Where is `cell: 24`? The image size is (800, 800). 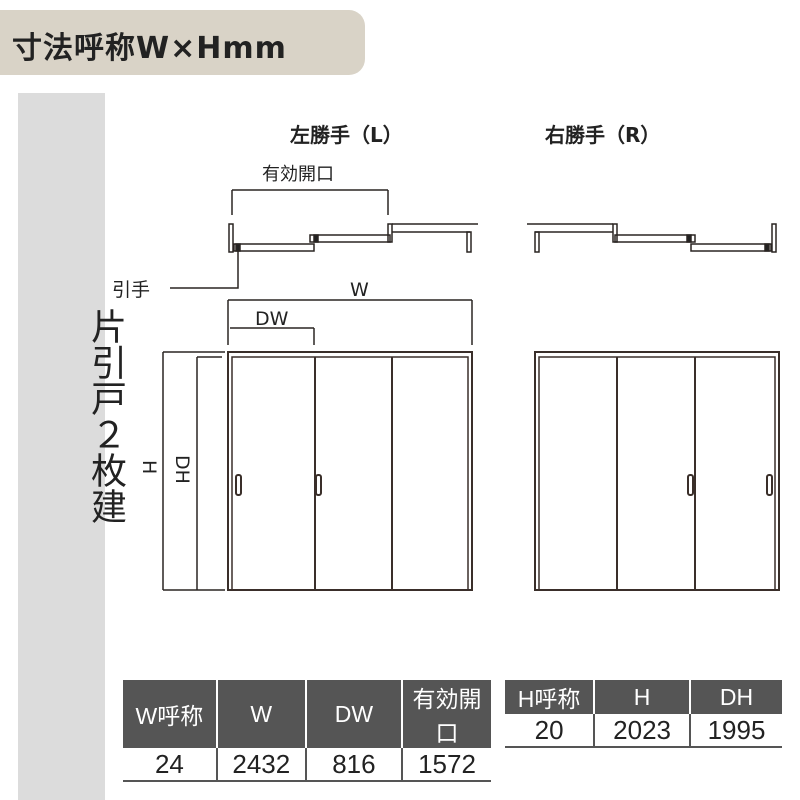
cell: 24 is located at coordinates (170, 765).